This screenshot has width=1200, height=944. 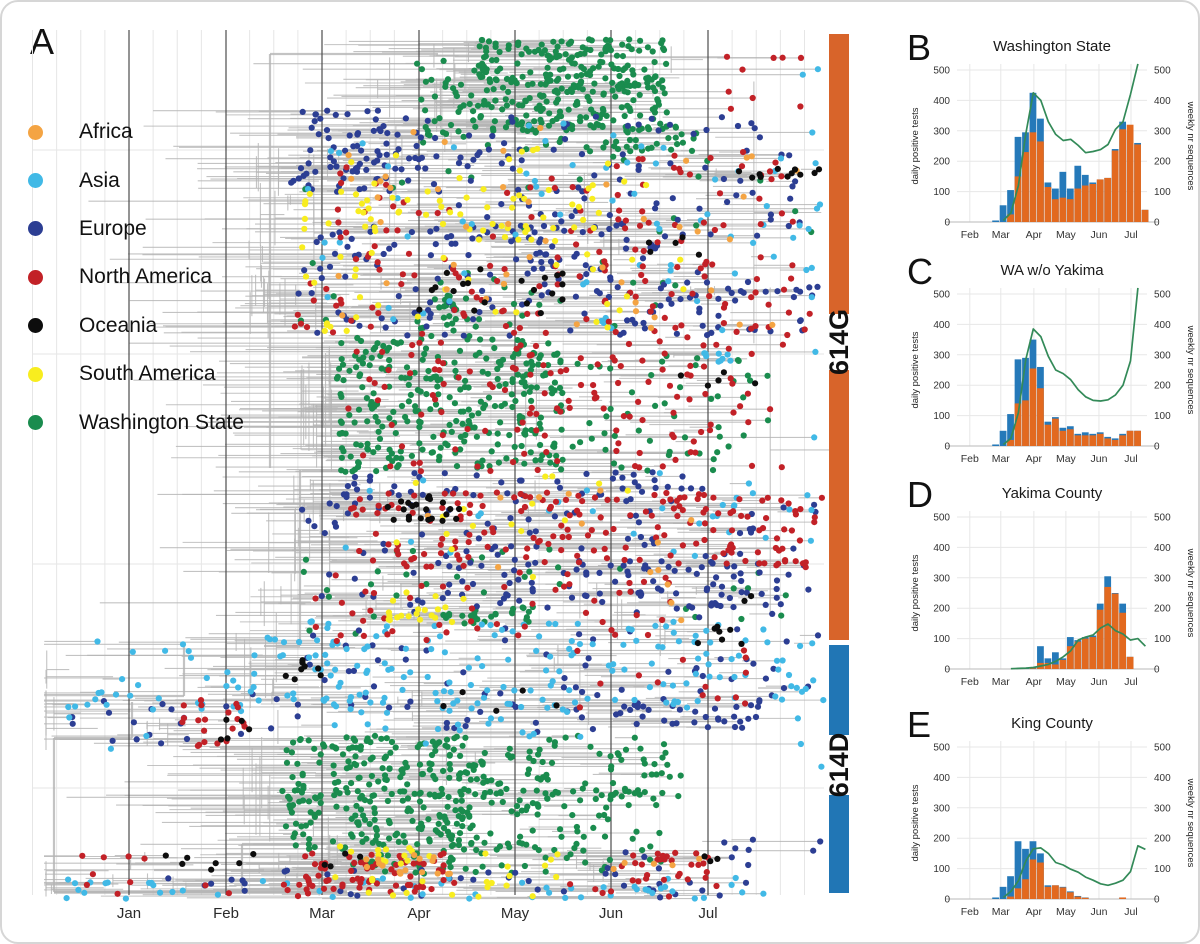 I want to click on legend-item-label: Oceania, so click(x=118, y=325).